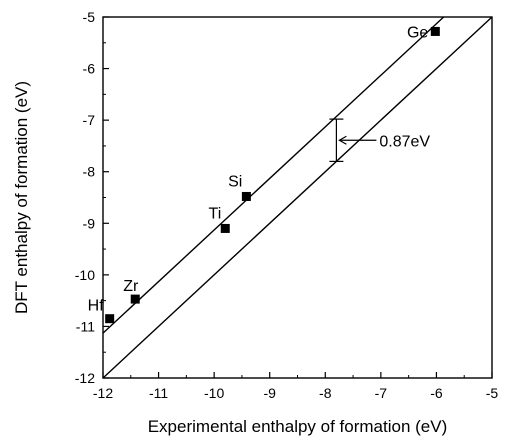 The height and width of the screenshot is (444, 507). What do you see at coordinates (225, 228) in the screenshot?
I see `data-point-ti` at bounding box center [225, 228].